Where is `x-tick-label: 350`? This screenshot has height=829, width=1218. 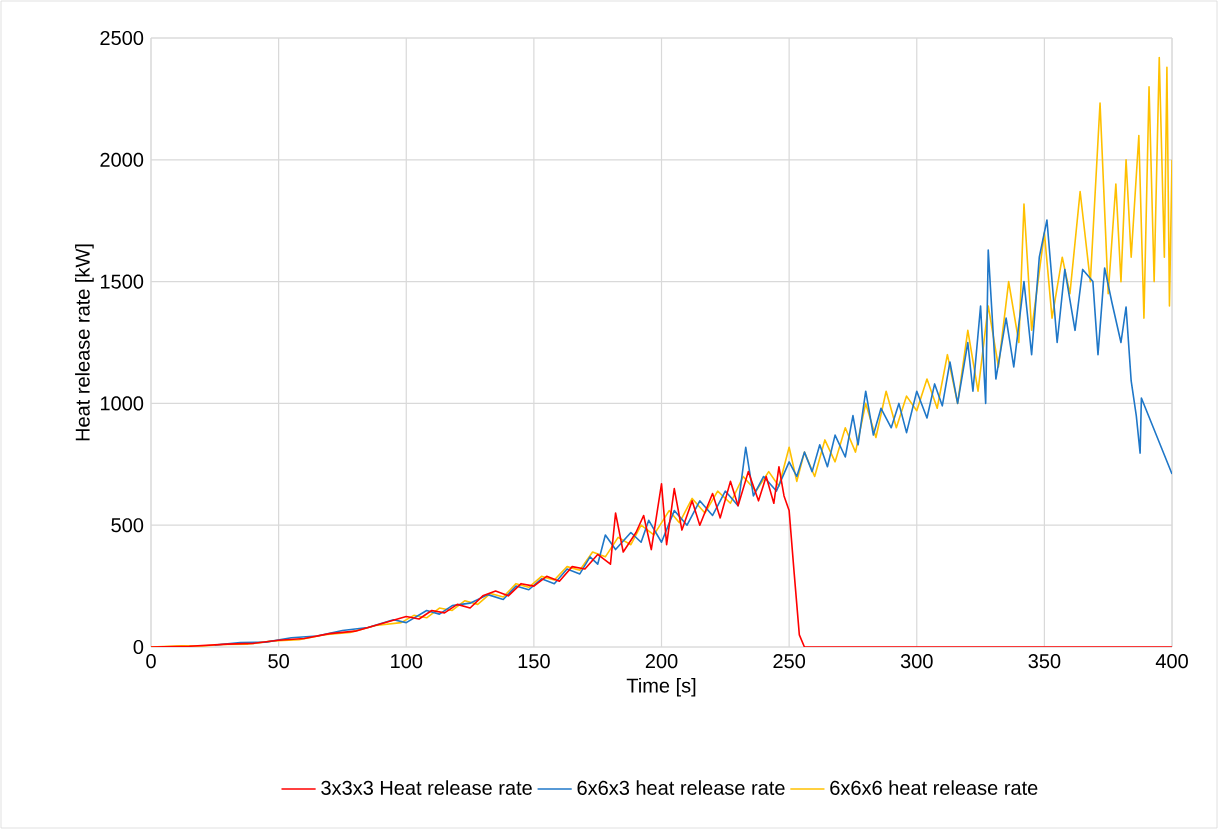 x-tick-label: 350 is located at coordinates (1044, 661).